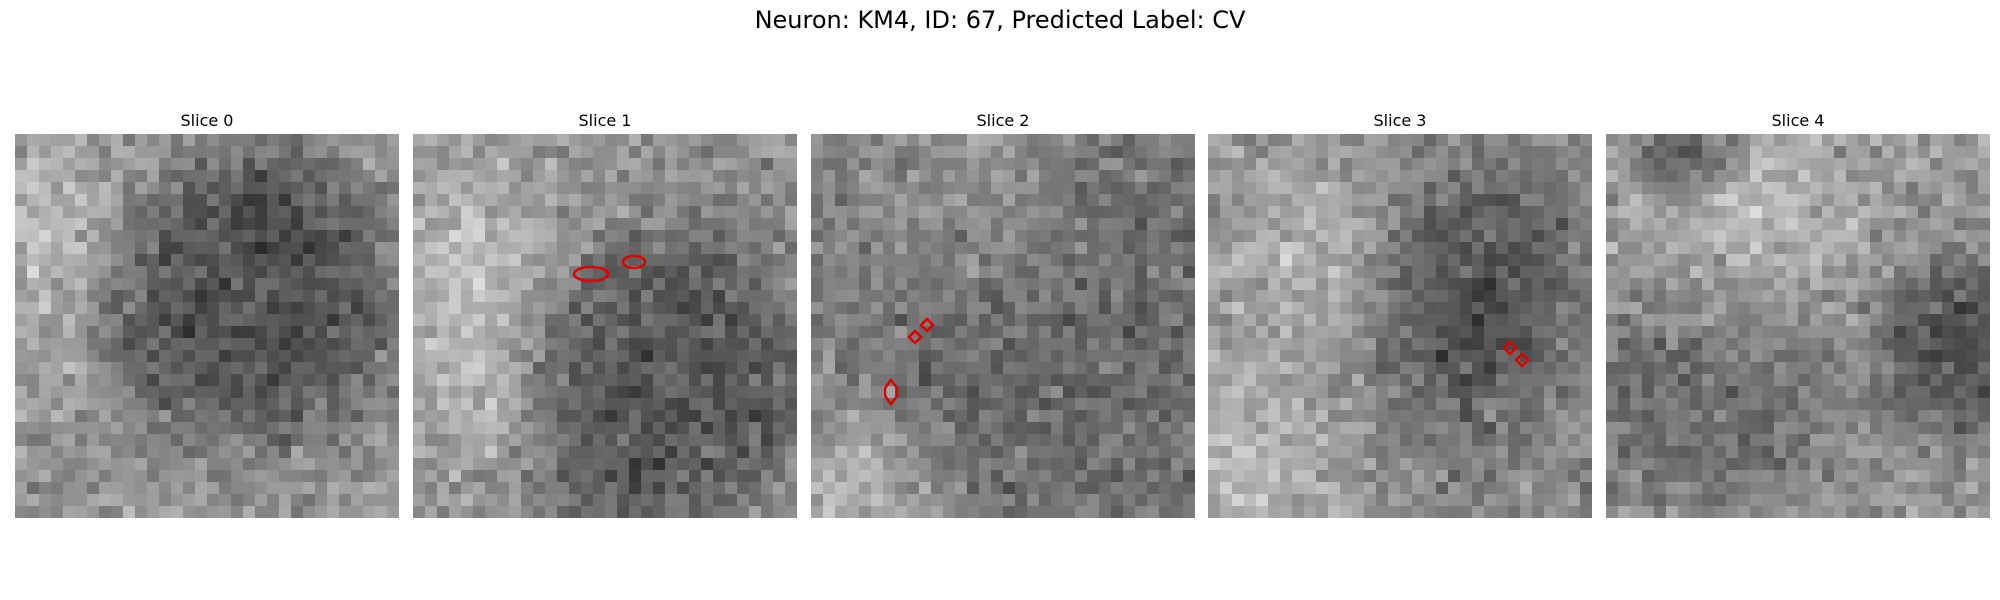  Describe the element at coordinates (207, 121) in the screenshot. I see `slice-title-0: Slice 0` at that location.